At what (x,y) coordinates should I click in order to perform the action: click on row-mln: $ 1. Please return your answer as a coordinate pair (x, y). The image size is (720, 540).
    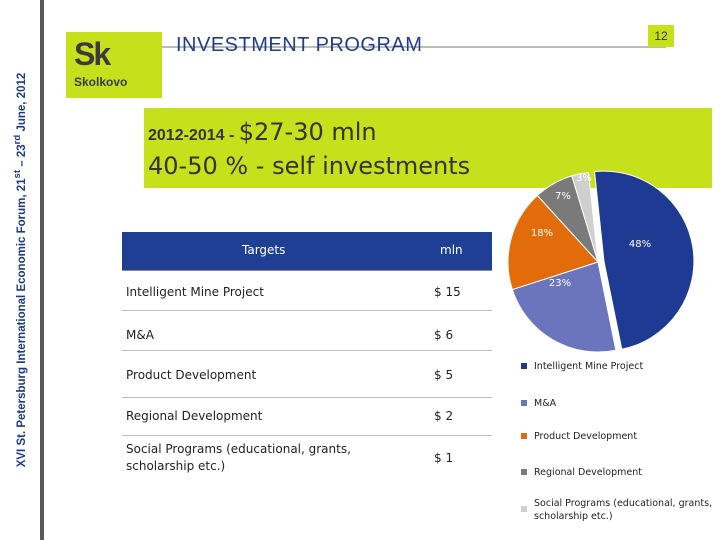
    Looking at the image, I should click on (444, 458).